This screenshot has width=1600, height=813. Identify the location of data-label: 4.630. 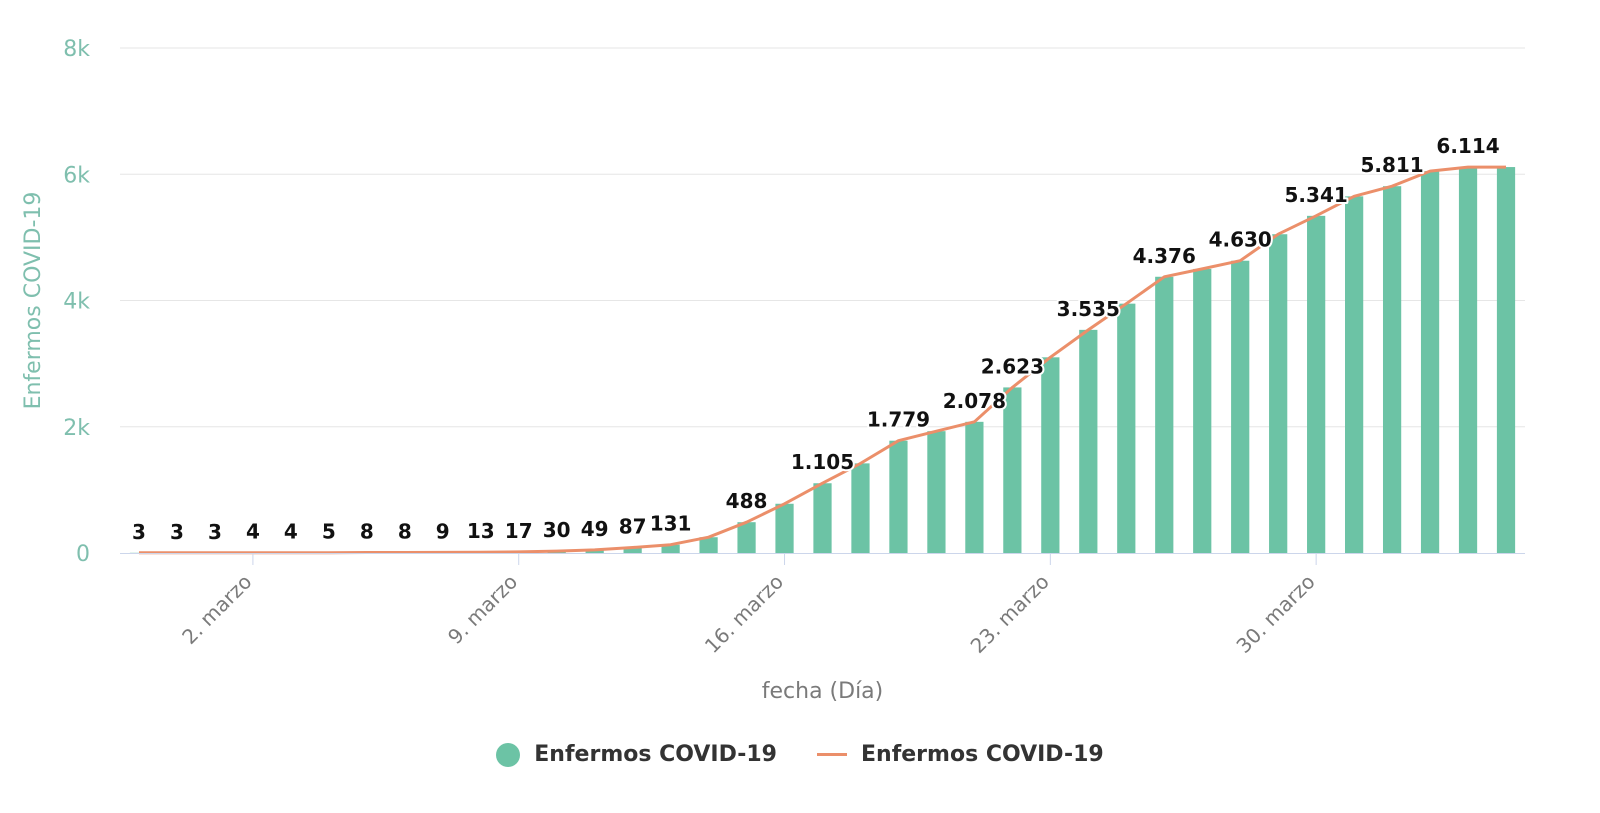
(1240, 240).